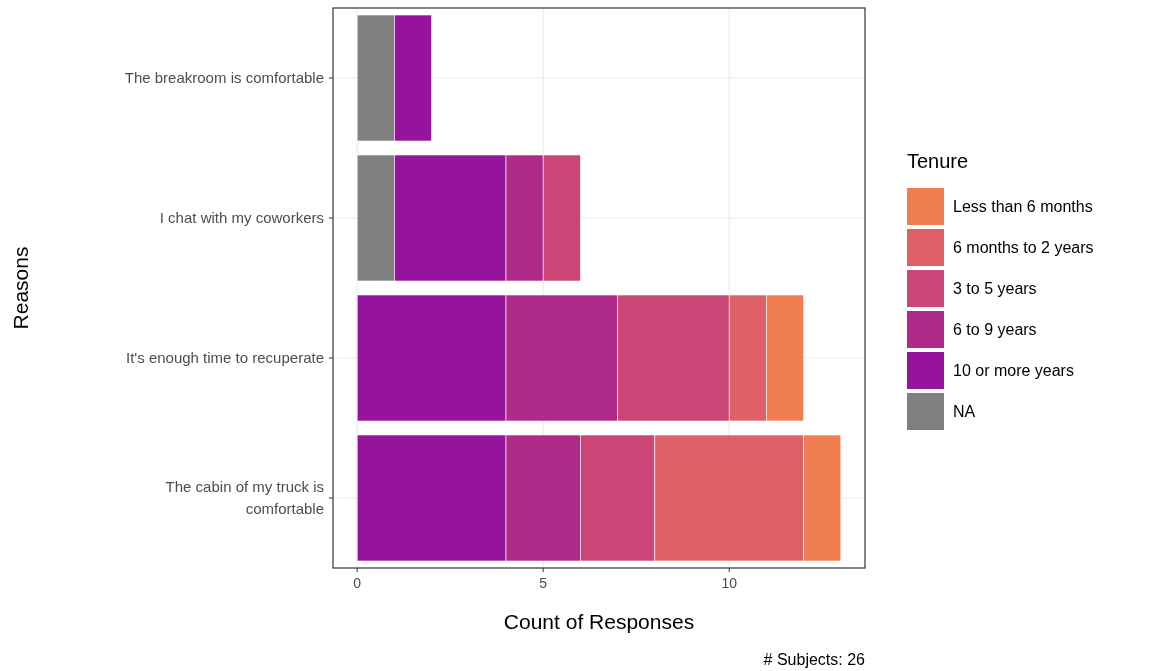 The height and width of the screenshot is (671, 1153). Describe the element at coordinates (599, 621) in the screenshot. I see `x-axis-title: Count of Responses` at that location.